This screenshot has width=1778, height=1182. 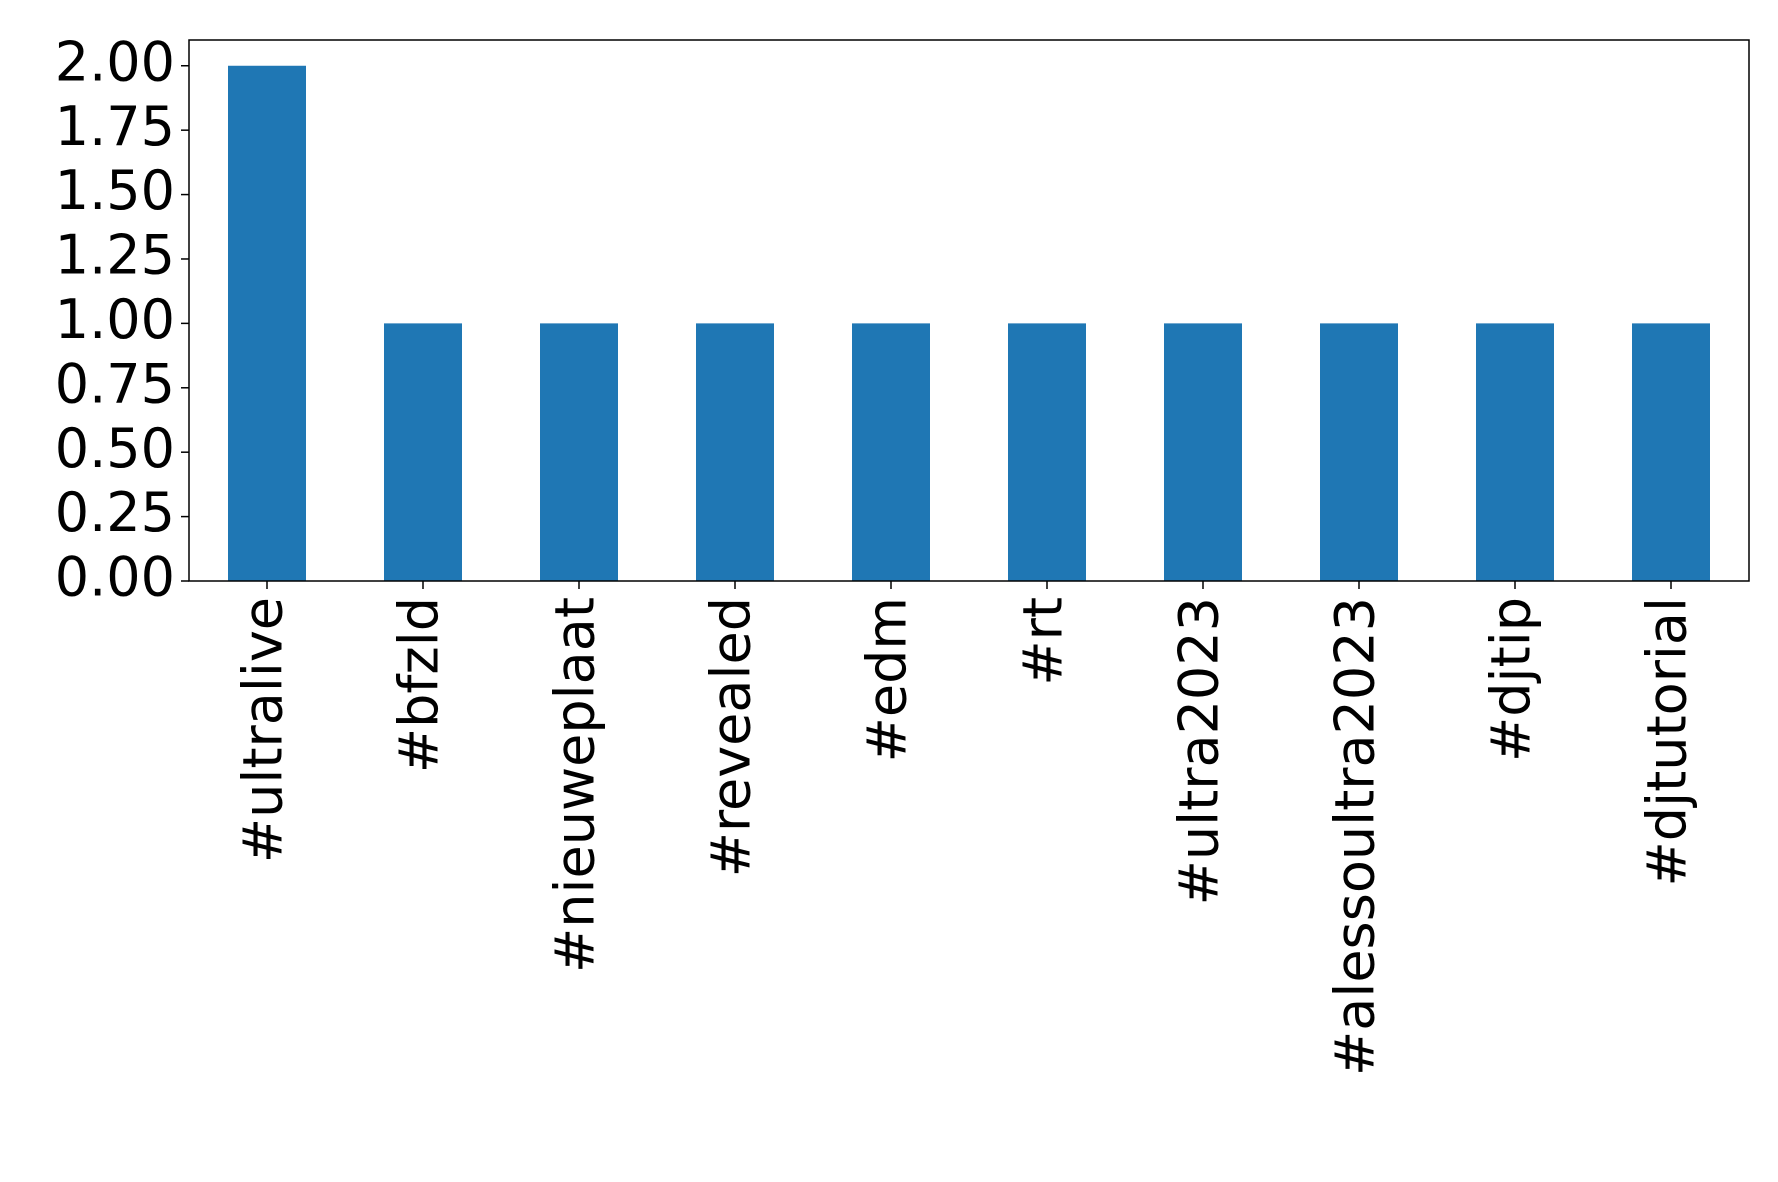 I want to click on x-tick-label: #ultralive, so click(x=263, y=730).